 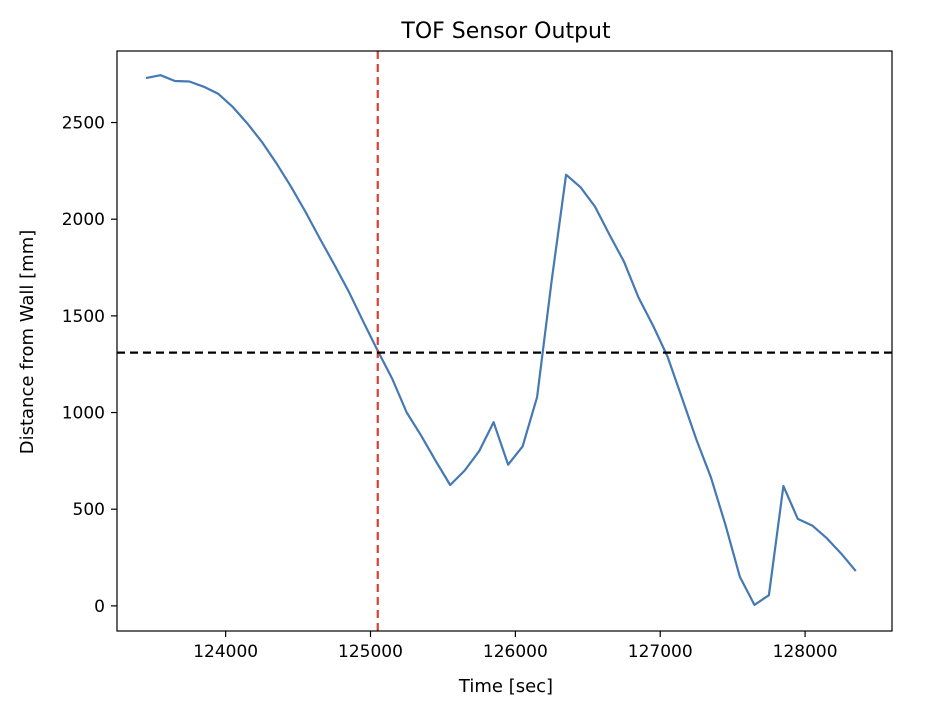 What do you see at coordinates (89, 510) in the screenshot?
I see `y-tick-label: 500` at bounding box center [89, 510].